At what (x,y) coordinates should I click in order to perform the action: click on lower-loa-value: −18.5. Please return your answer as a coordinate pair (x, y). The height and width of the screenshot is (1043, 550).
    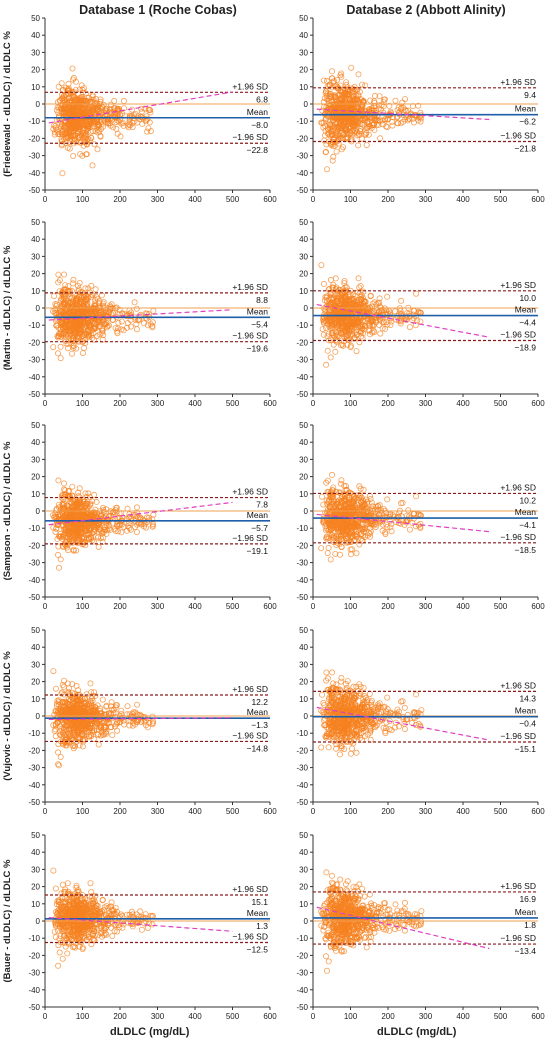
    Looking at the image, I should click on (525, 550).